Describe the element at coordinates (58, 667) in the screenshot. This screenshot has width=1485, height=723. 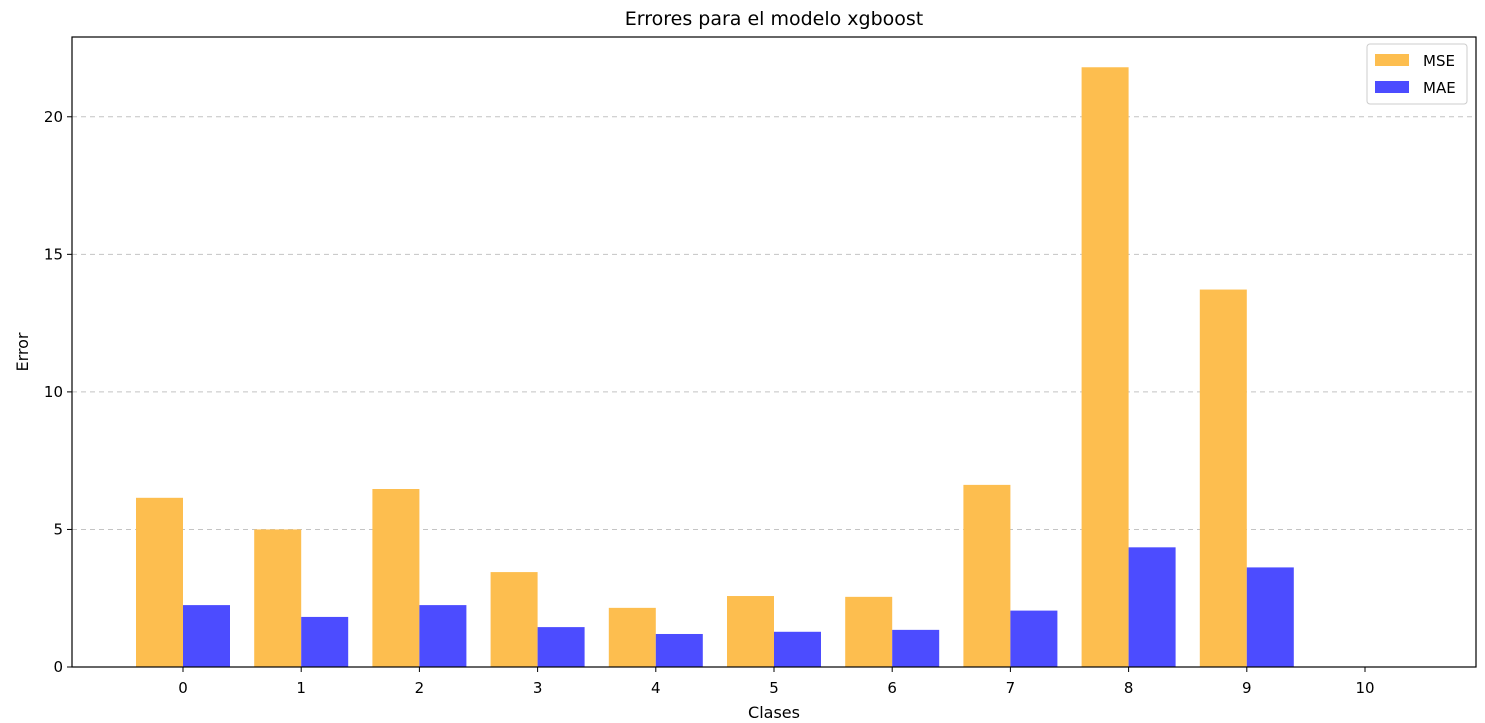
I see `y-tick-label: 0` at that location.